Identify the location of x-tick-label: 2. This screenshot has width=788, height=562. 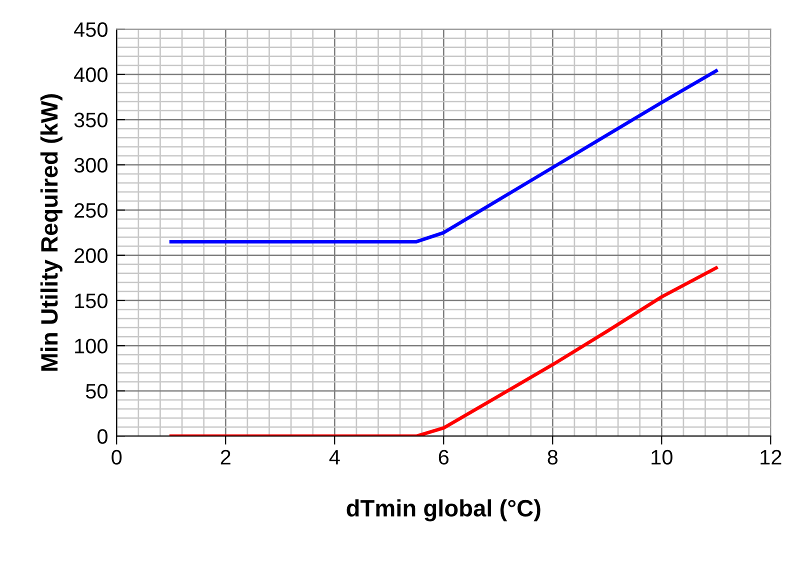
(225, 457).